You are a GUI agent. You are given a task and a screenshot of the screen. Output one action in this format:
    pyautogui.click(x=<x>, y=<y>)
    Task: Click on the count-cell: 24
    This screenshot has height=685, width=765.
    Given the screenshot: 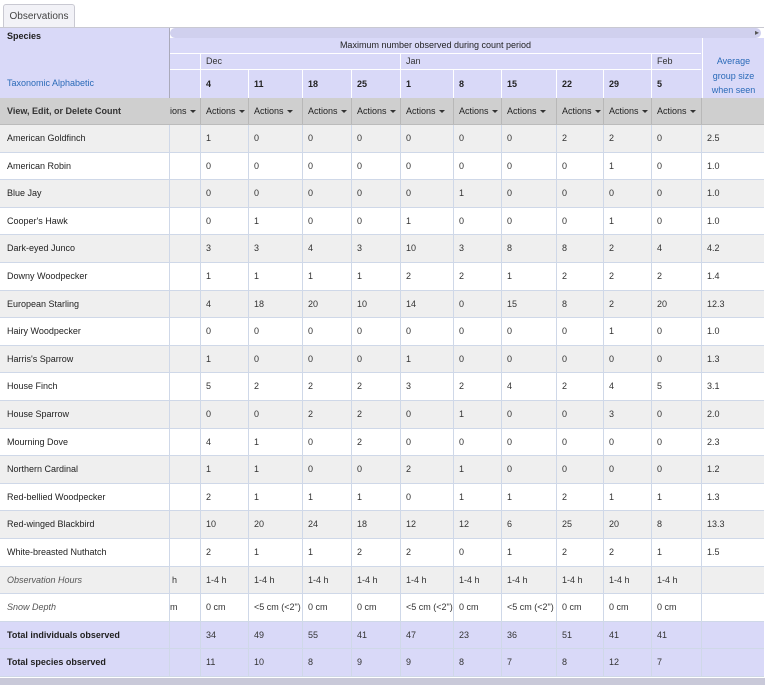 What is the action you would take?
    pyautogui.click(x=326, y=524)
    